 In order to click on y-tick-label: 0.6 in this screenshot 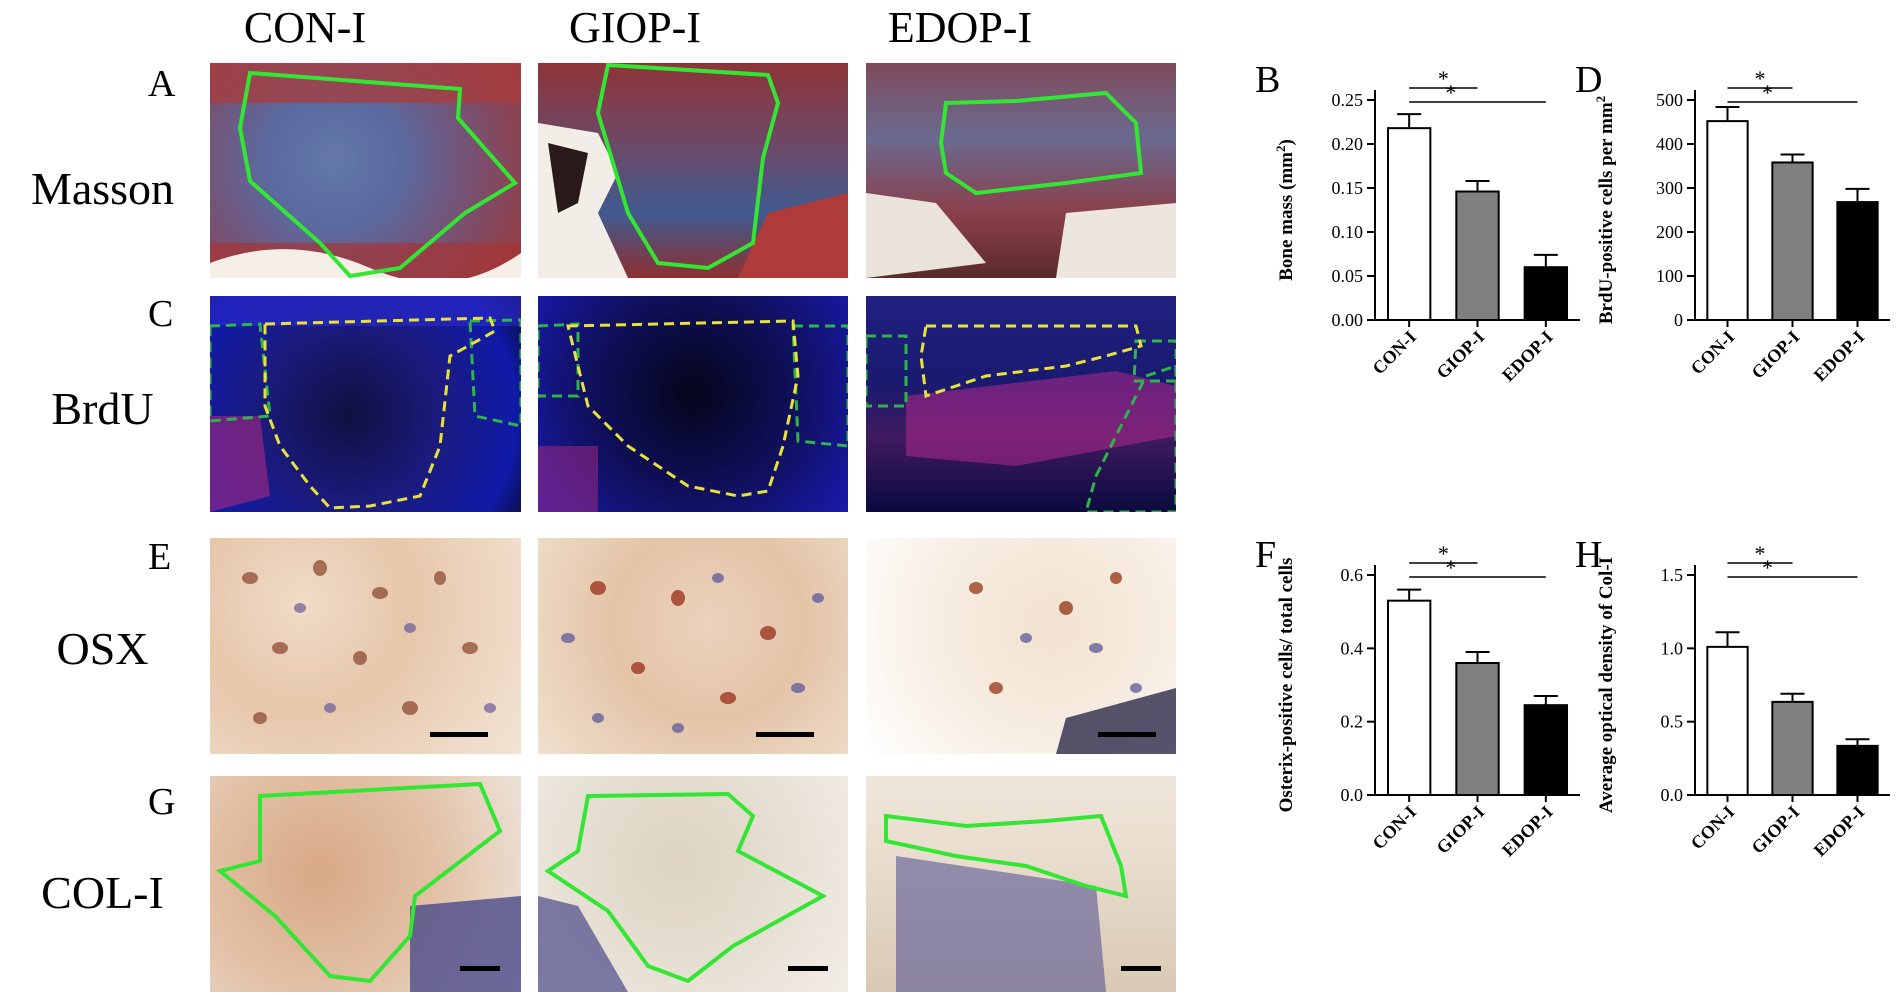, I will do `click(1352, 575)`.